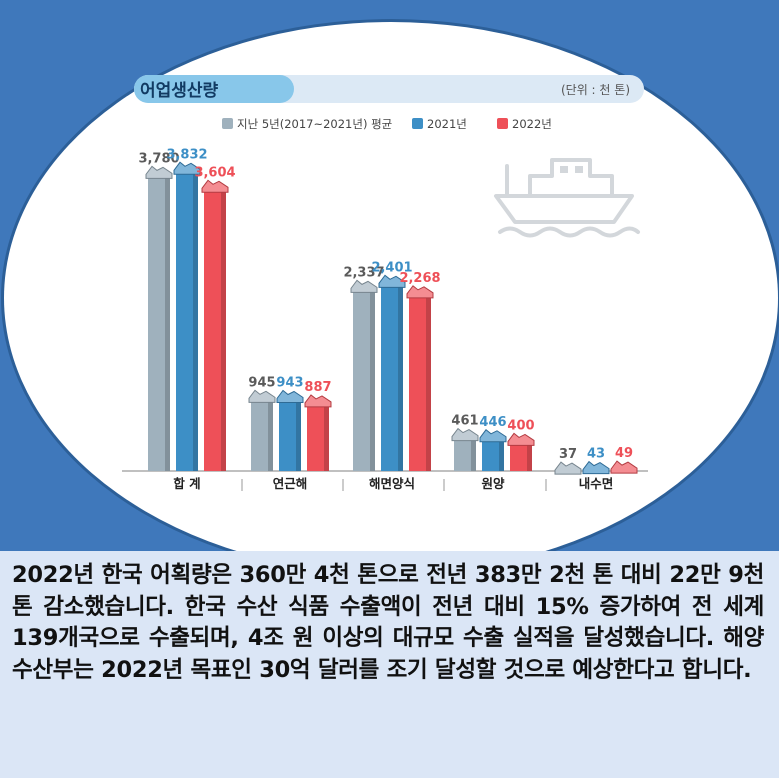 The height and width of the screenshot is (778, 779). Describe the element at coordinates (520, 425) in the screenshot. I see `value-label-3-2: 400` at that location.